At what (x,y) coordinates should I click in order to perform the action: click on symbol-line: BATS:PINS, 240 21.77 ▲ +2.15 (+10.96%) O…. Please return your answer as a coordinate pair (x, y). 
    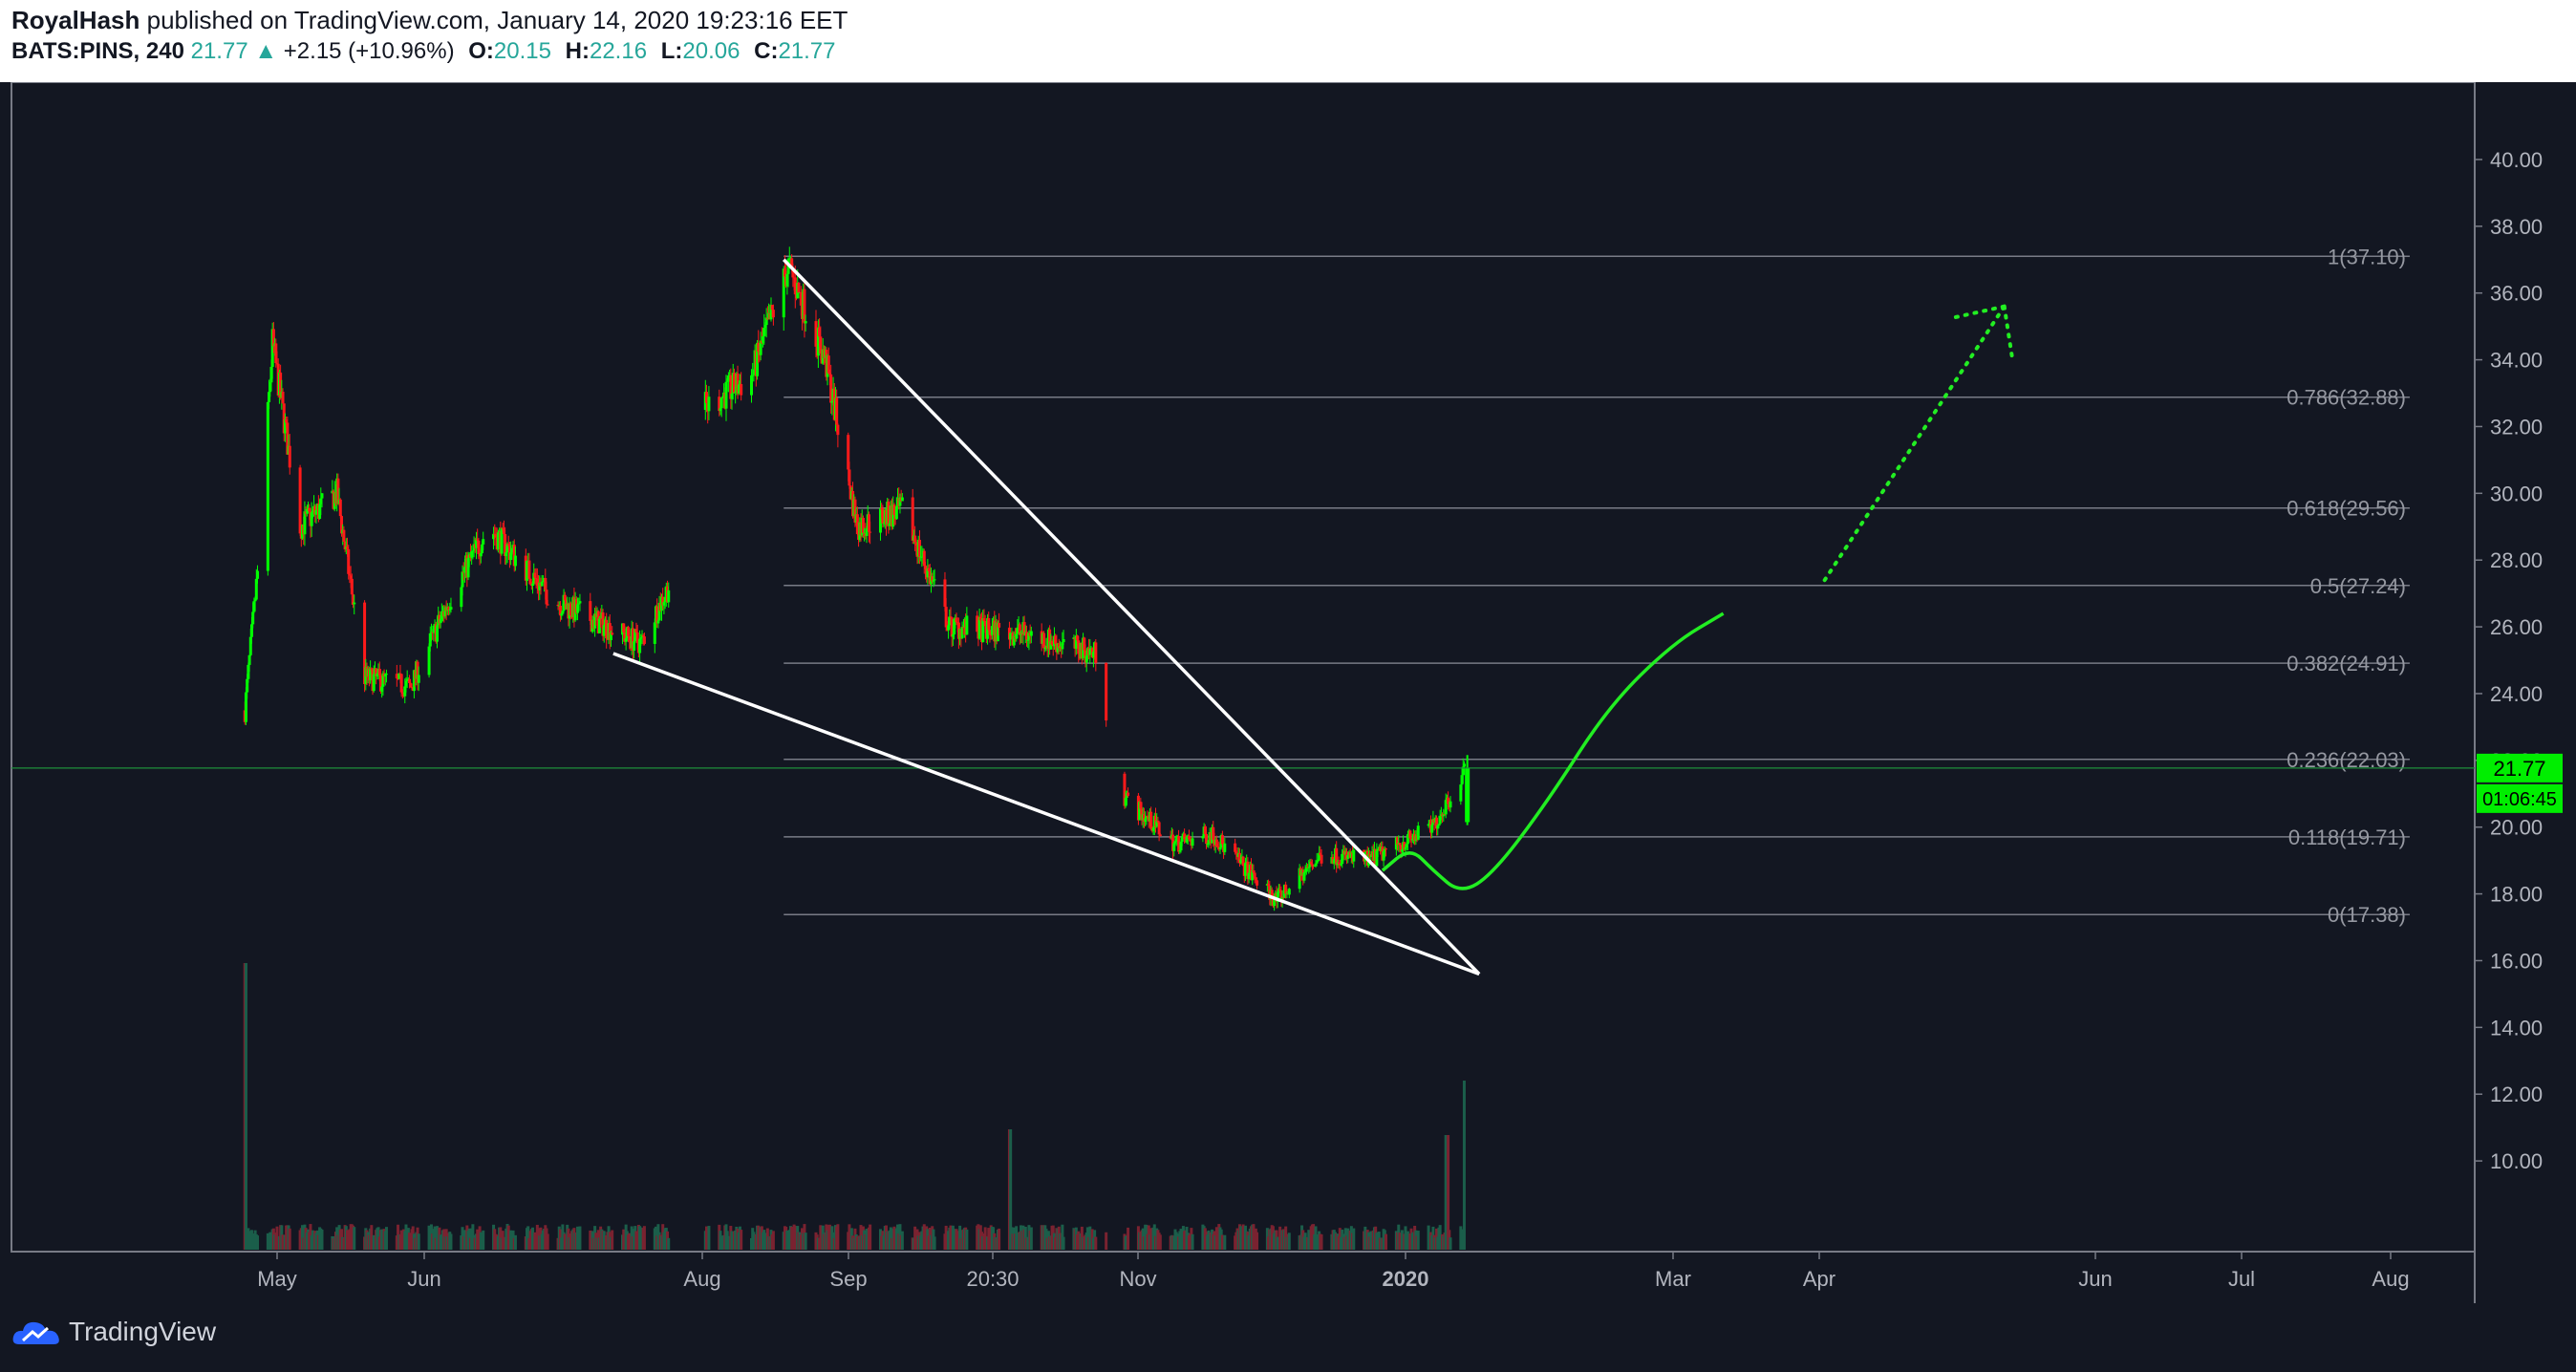
    Looking at the image, I should click on (423, 51).